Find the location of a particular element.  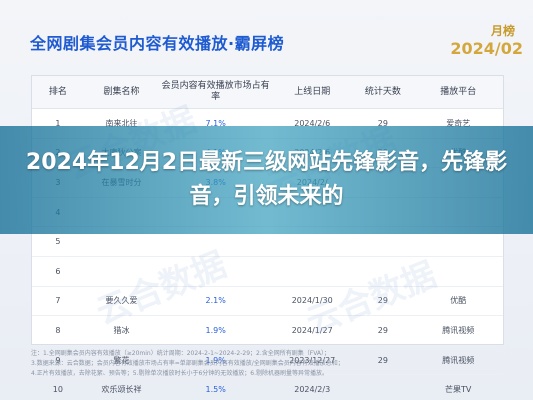

table-row: 6 is located at coordinates (267, 271).